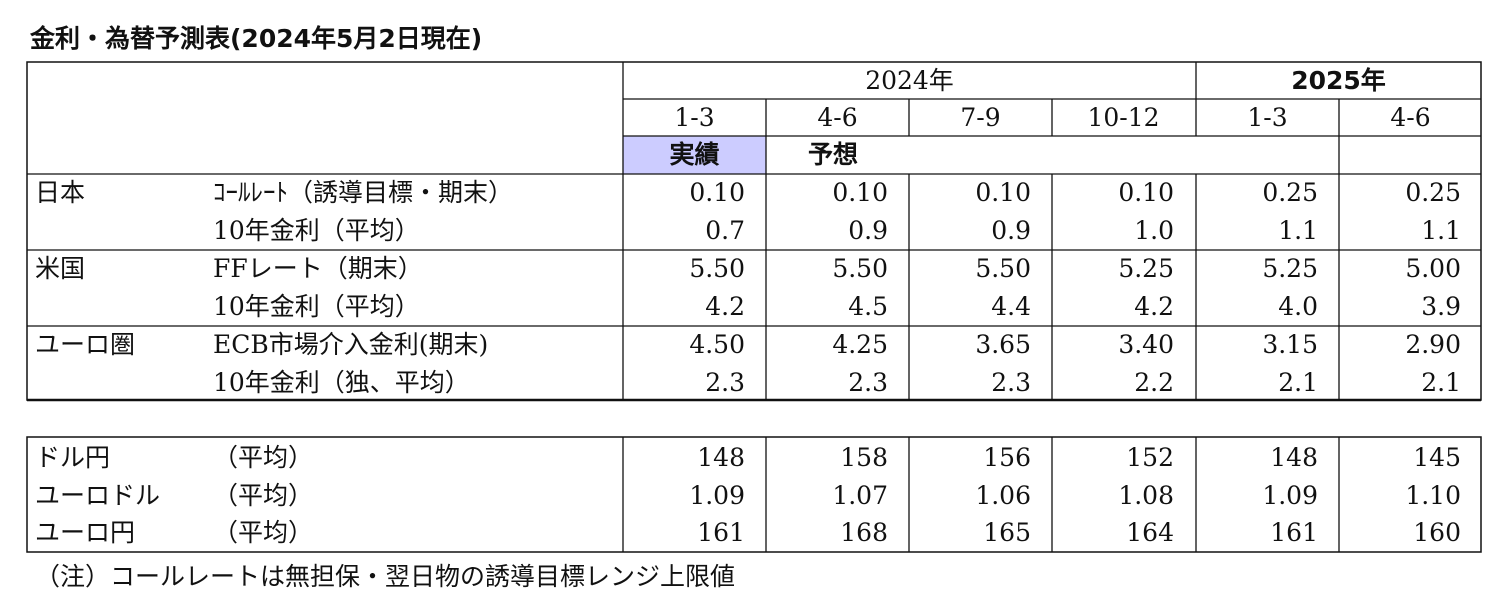  Describe the element at coordinates (1150, 532) in the screenshot. I see `value-cell: 164` at that location.